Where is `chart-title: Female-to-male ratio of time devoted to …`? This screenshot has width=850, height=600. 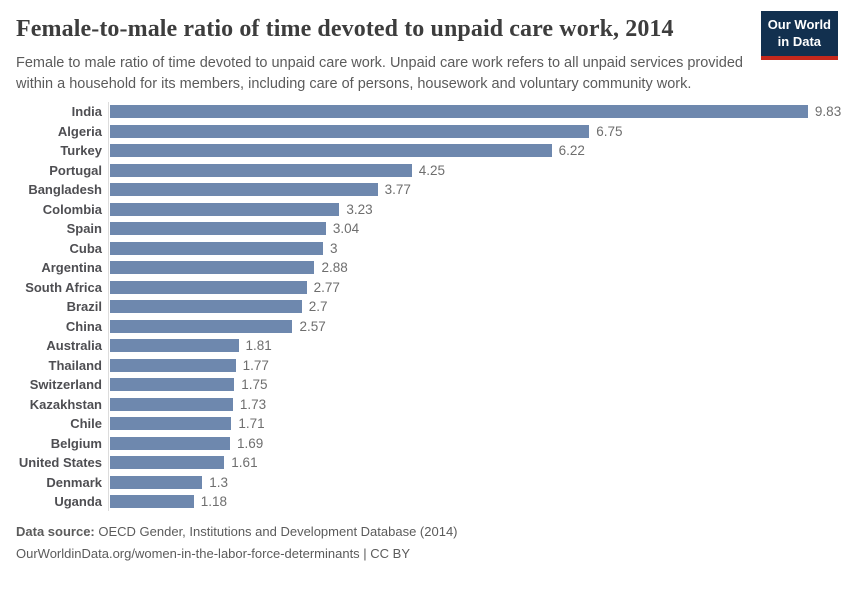
chart-title: Female-to-male ratio of time devoted to … is located at coordinates (345, 29).